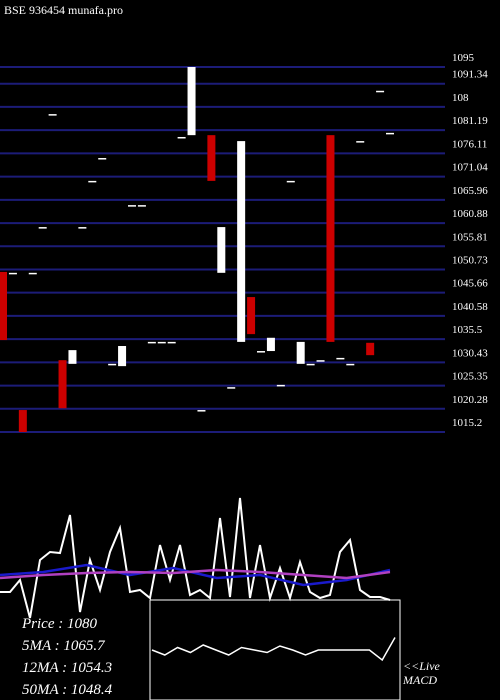 This screenshot has width=500, height=700. Describe the element at coordinates (470, 400) in the screenshot. I see `y-tick-label: 1020.28` at that location.